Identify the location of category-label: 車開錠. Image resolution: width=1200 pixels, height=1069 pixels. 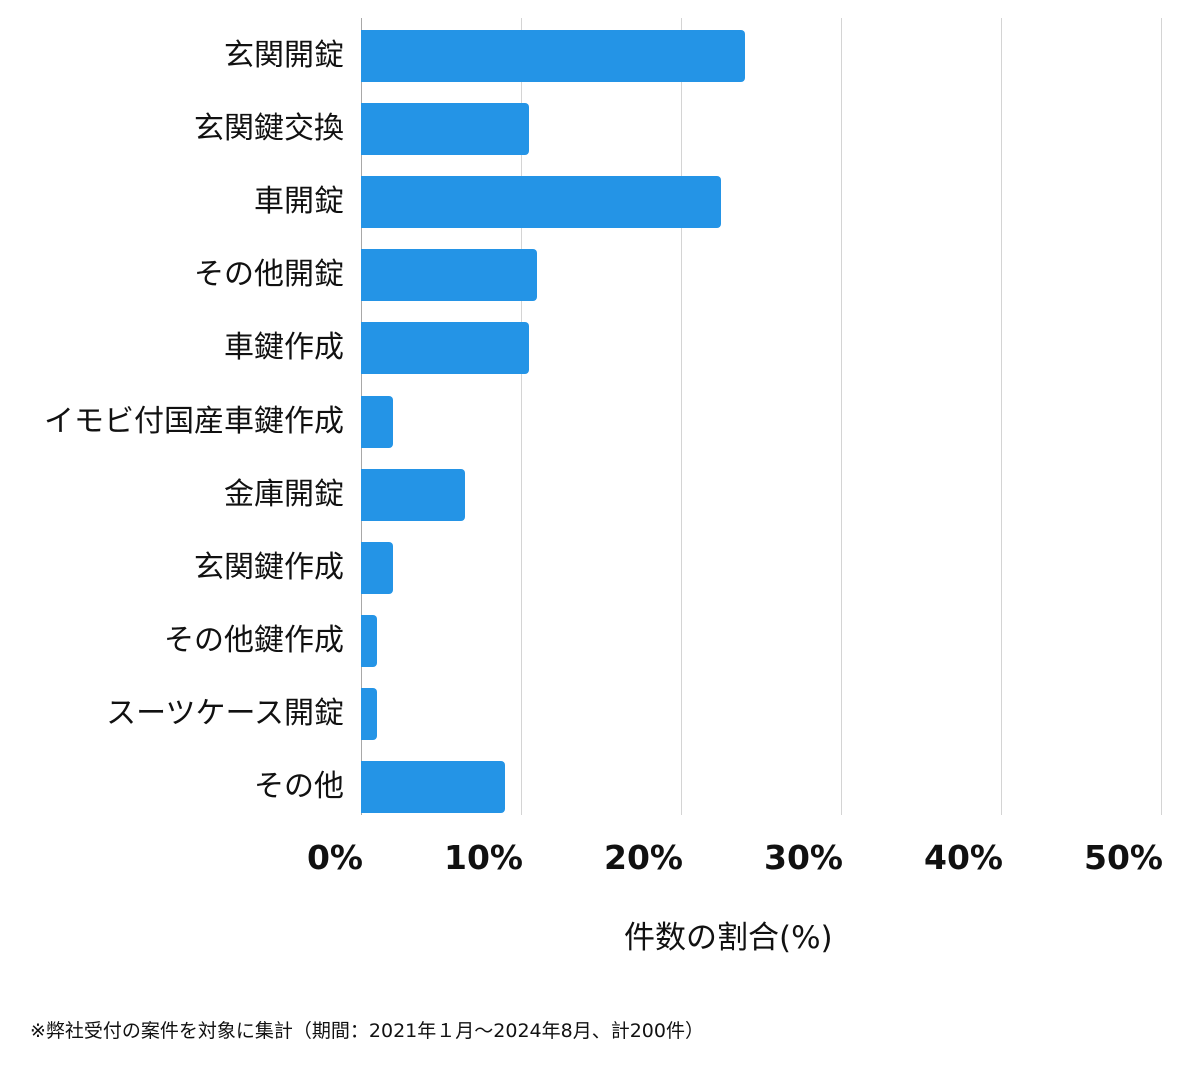
(299, 202).